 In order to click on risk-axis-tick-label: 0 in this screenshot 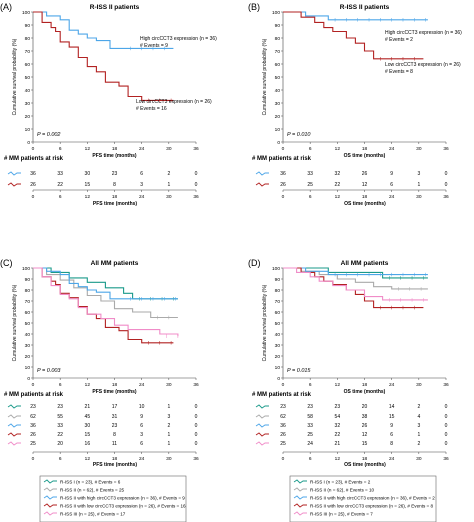, I will do `click(33, 459)`.